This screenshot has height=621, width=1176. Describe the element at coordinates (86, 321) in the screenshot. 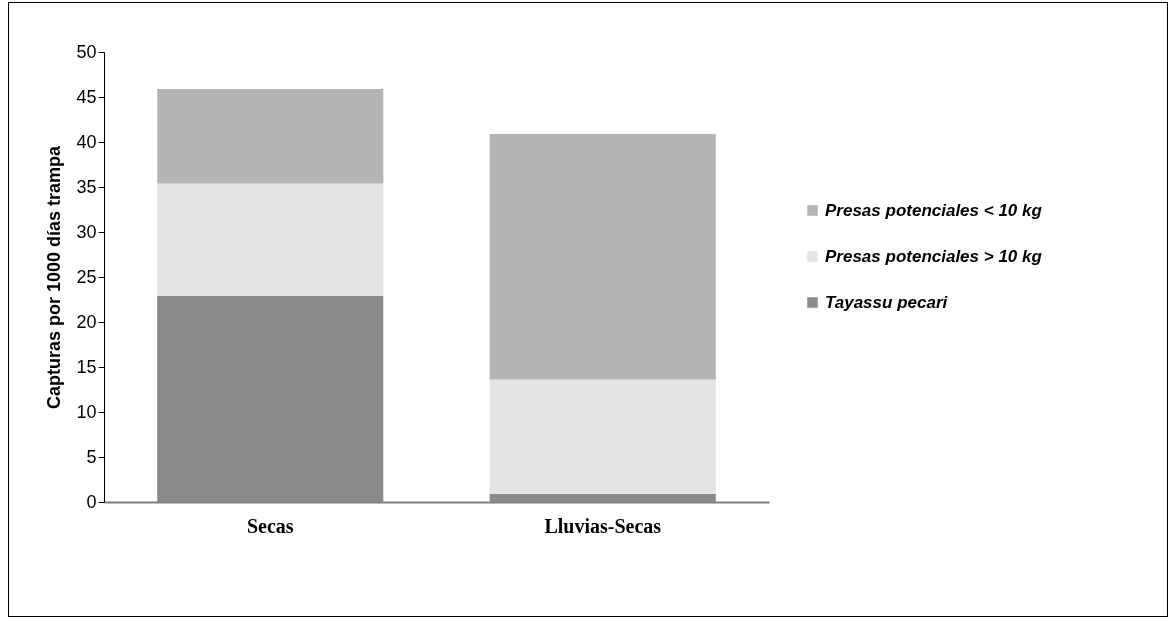

I see `y-tick-label: 20` at that location.